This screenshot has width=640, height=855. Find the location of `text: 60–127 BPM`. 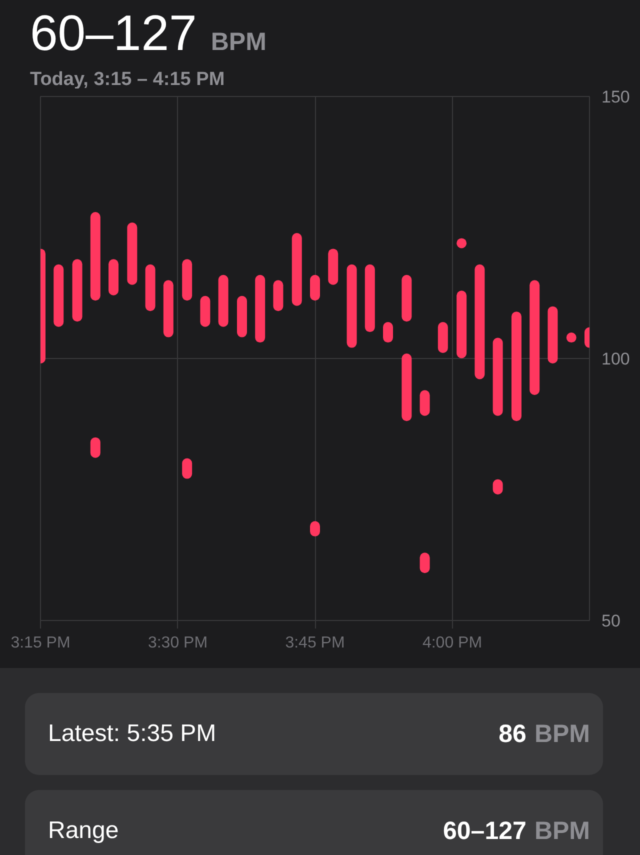

text: 60–127 BPM is located at coordinates (516, 831).